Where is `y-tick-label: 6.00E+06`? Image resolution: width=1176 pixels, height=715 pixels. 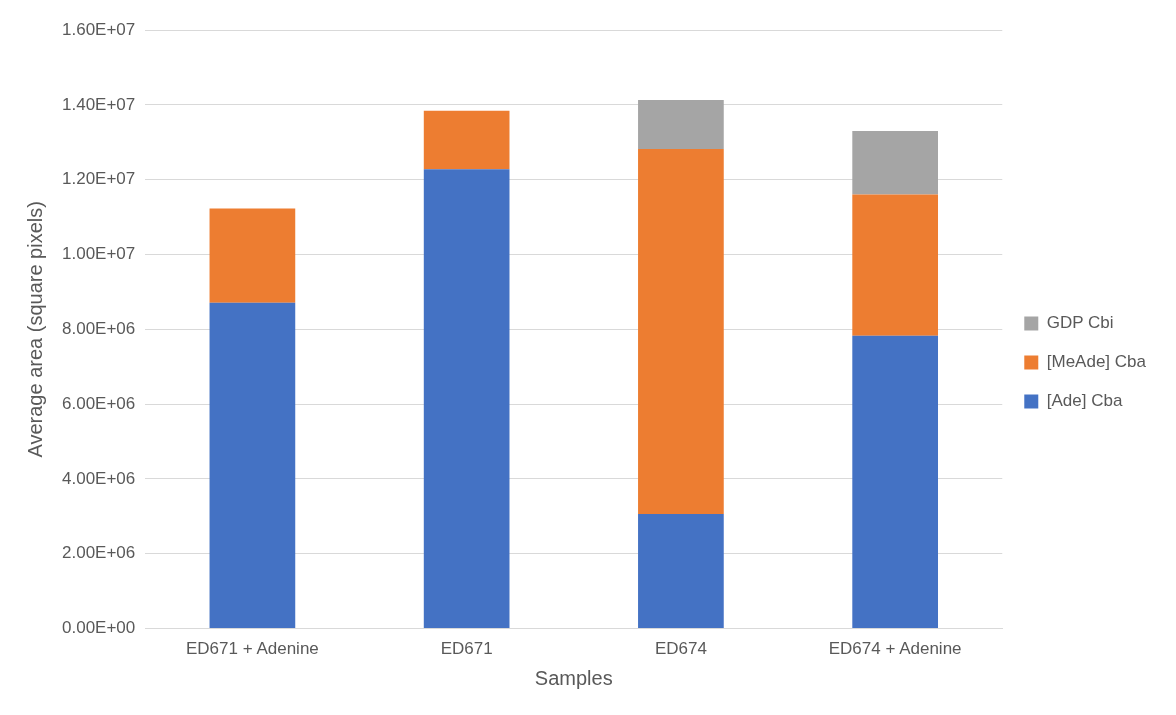 y-tick-label: 6.00E+06 is located at coordinates (99, 403).